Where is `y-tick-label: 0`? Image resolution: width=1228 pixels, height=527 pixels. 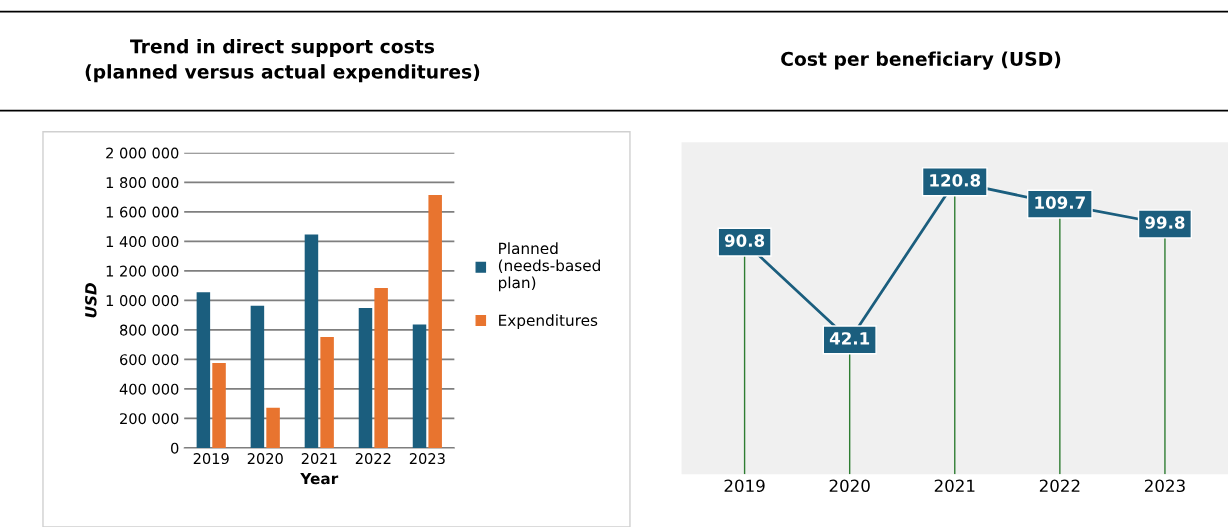 y-tick-label: 0 is located at coordinates (175, 448).